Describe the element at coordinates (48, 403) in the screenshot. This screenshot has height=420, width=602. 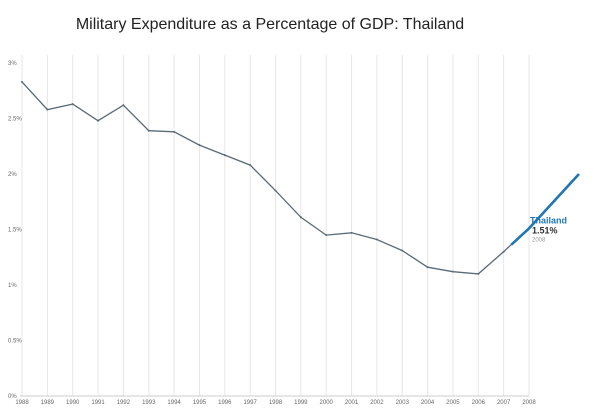
I see `x-tick-label: 1989` at that location.